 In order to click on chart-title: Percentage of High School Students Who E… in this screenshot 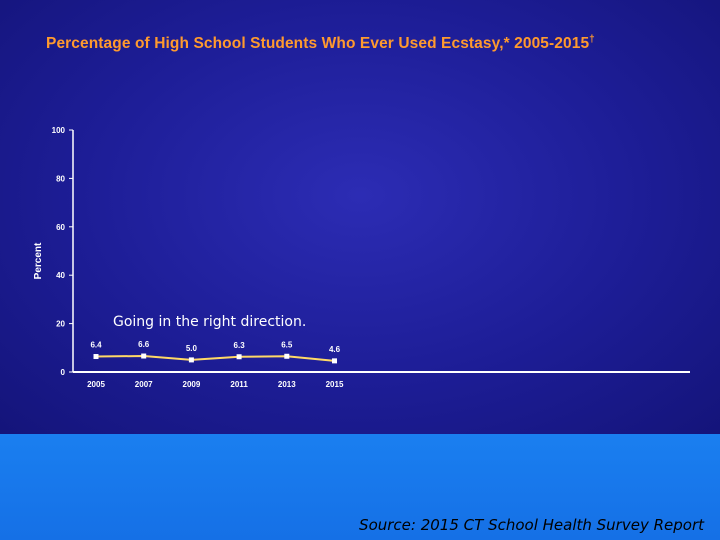, I will do `click(320, 43)`.